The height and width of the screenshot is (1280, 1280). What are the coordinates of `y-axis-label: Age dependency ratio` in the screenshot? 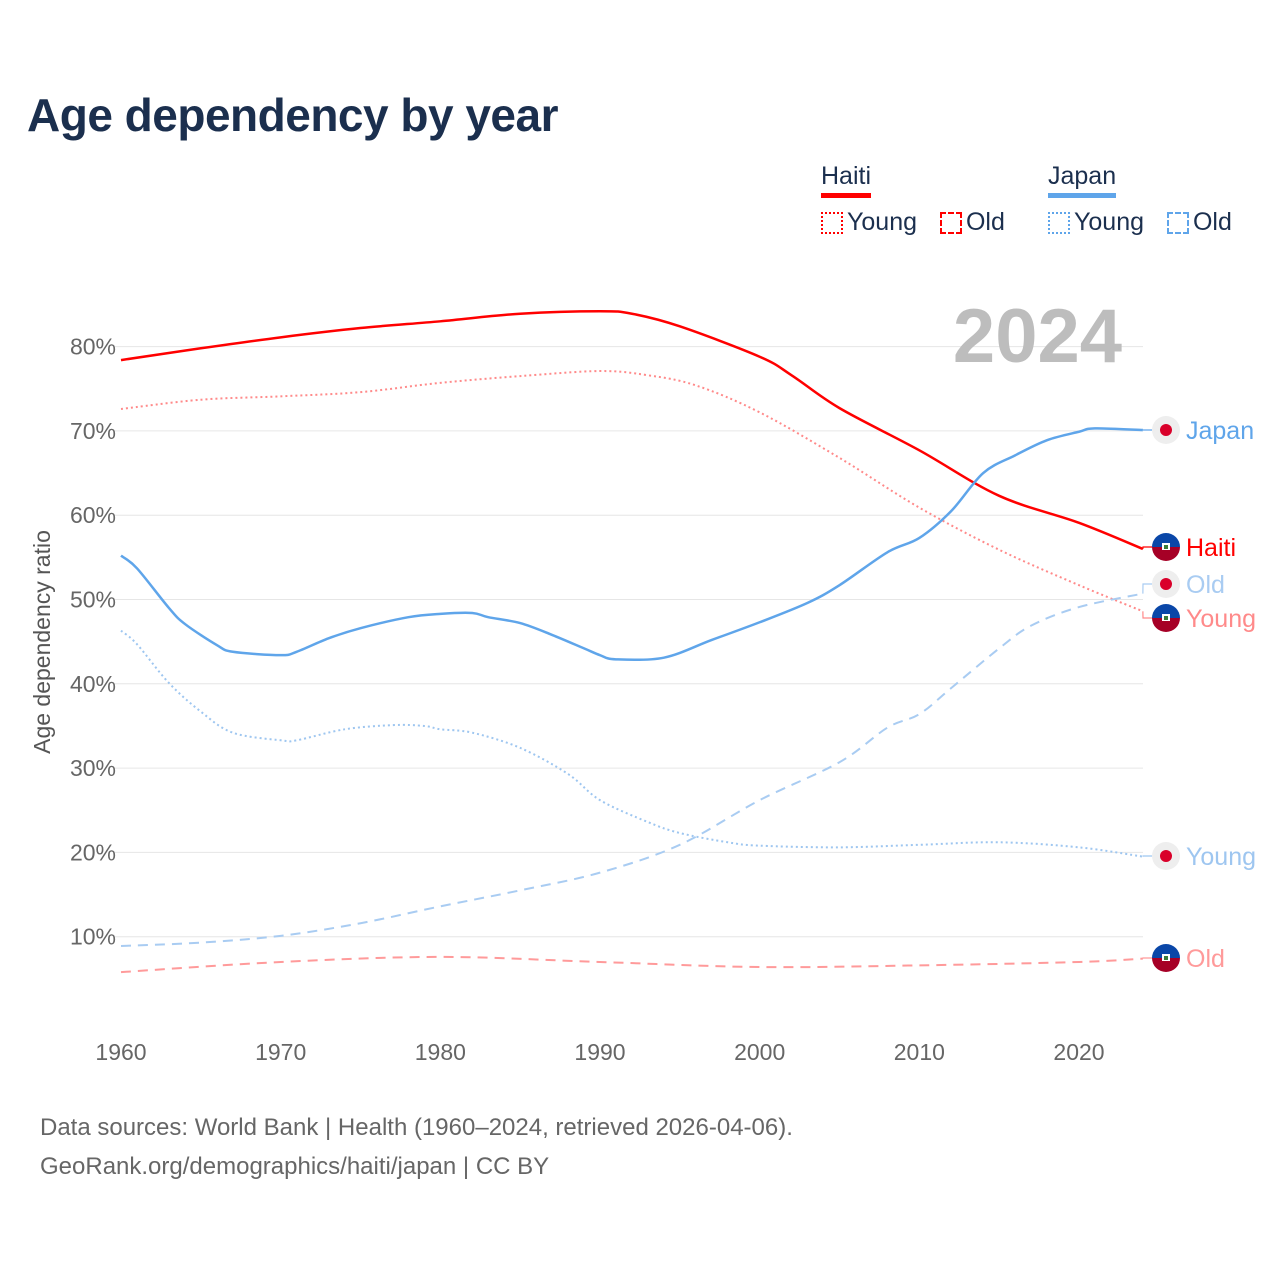 It's located at (42, 642).